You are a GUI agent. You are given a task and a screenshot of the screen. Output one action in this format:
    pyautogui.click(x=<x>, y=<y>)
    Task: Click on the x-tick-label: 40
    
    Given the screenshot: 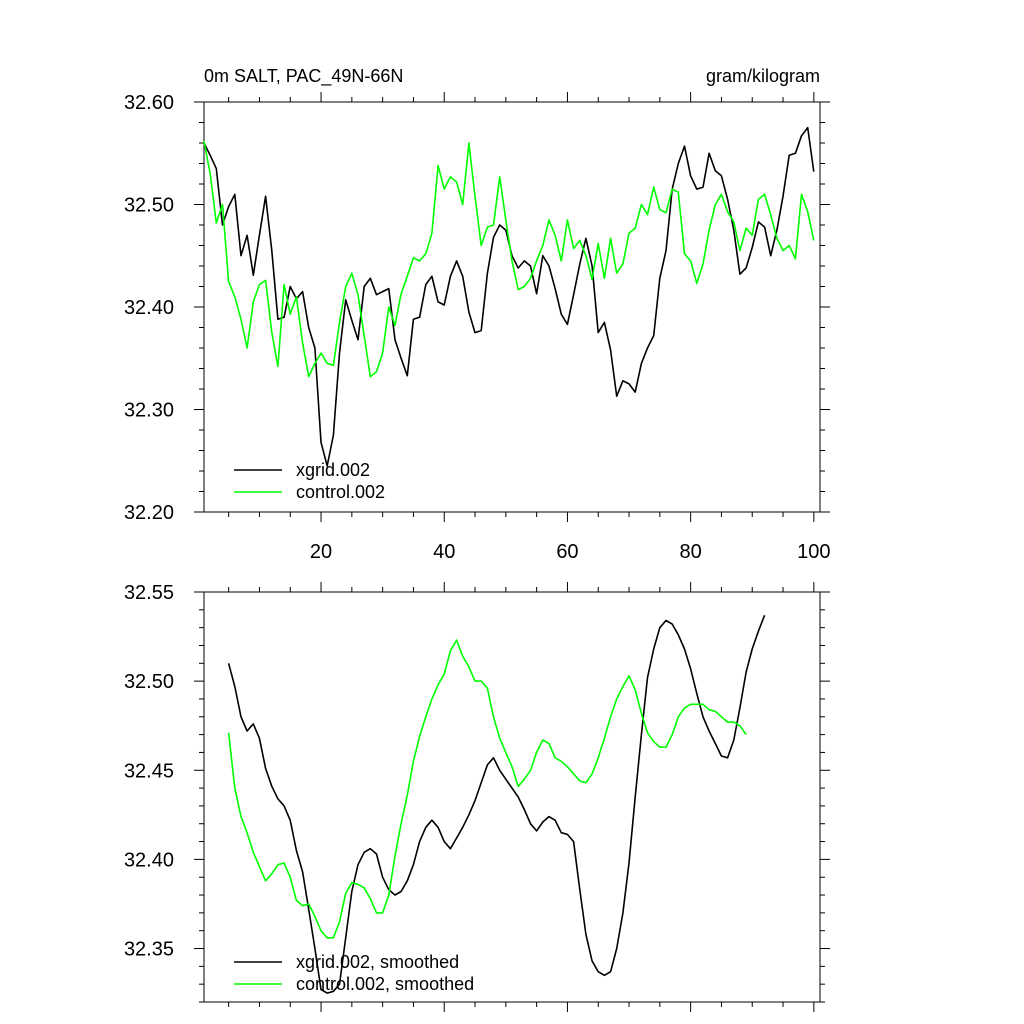 What is the action you would take?
    pyautogui.click(x=444, y=552)
    